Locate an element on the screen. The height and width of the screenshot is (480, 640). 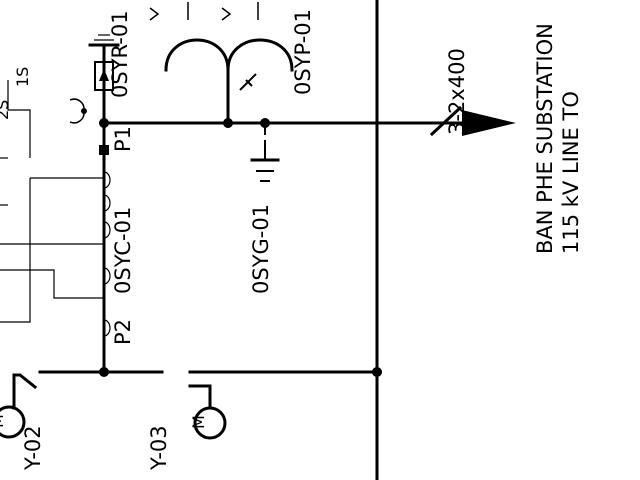
secondary-wiring is located at coordinates (52, 201).